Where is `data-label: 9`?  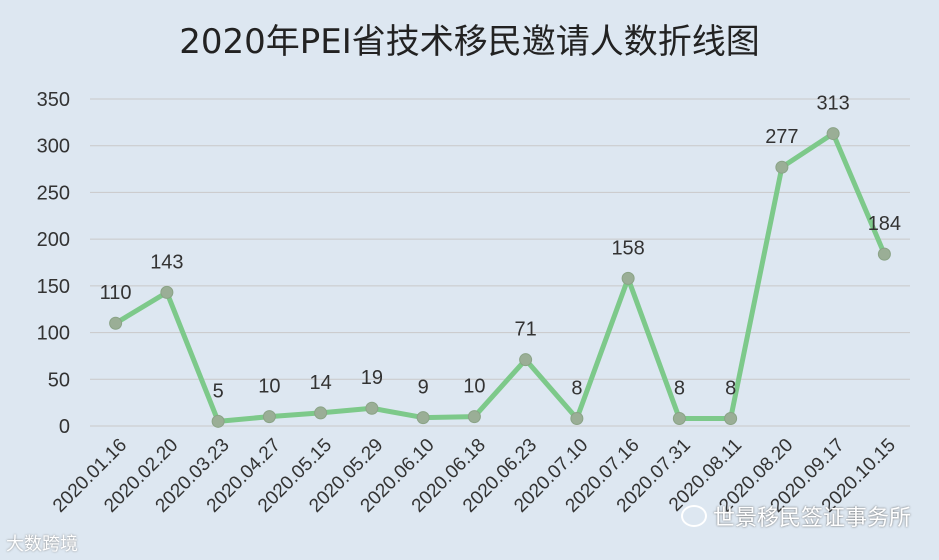 data-label: 9 is located at coordinates (423, 388).